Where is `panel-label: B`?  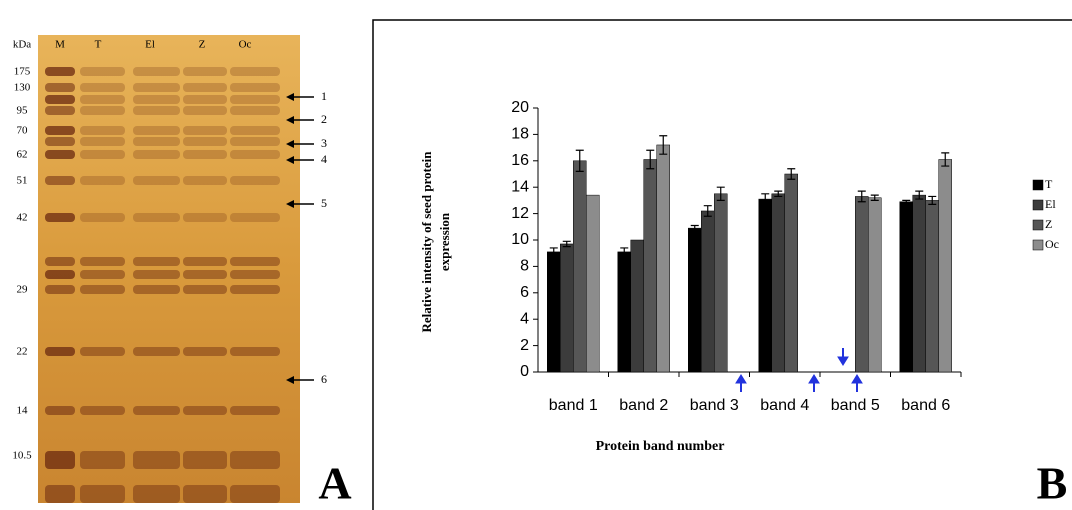
panel-label: B is located at coordinates (1052, 483).